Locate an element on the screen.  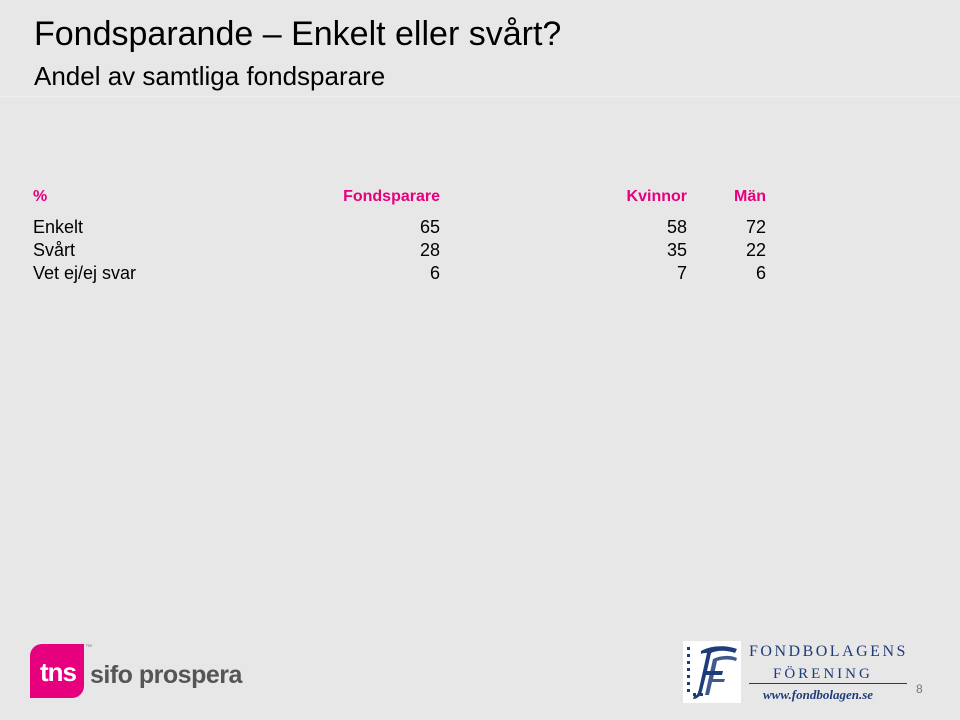
cell-fondsparare: 28 is located at coordinates (429, 250).